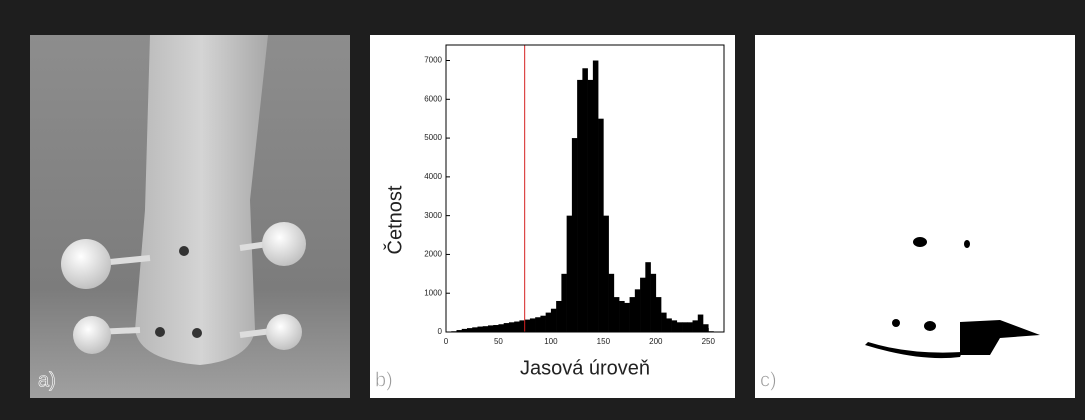  What do you see at coordinates (551, 341) in the screenshot?
I see `x-tick-label: 100` at bounding box center [551, 341].